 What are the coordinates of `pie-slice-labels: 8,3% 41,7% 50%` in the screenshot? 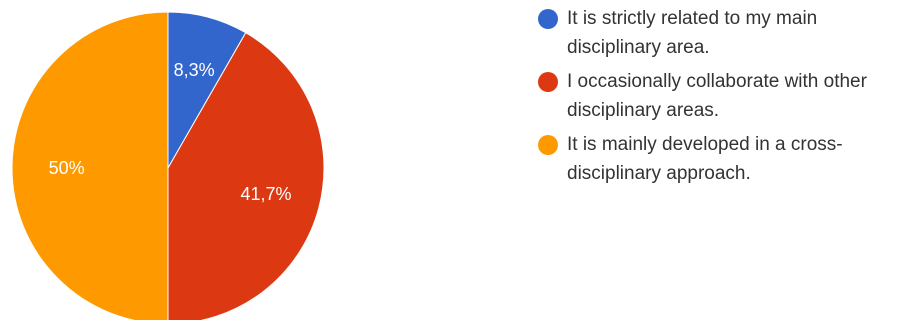 It's located at (170, 132).